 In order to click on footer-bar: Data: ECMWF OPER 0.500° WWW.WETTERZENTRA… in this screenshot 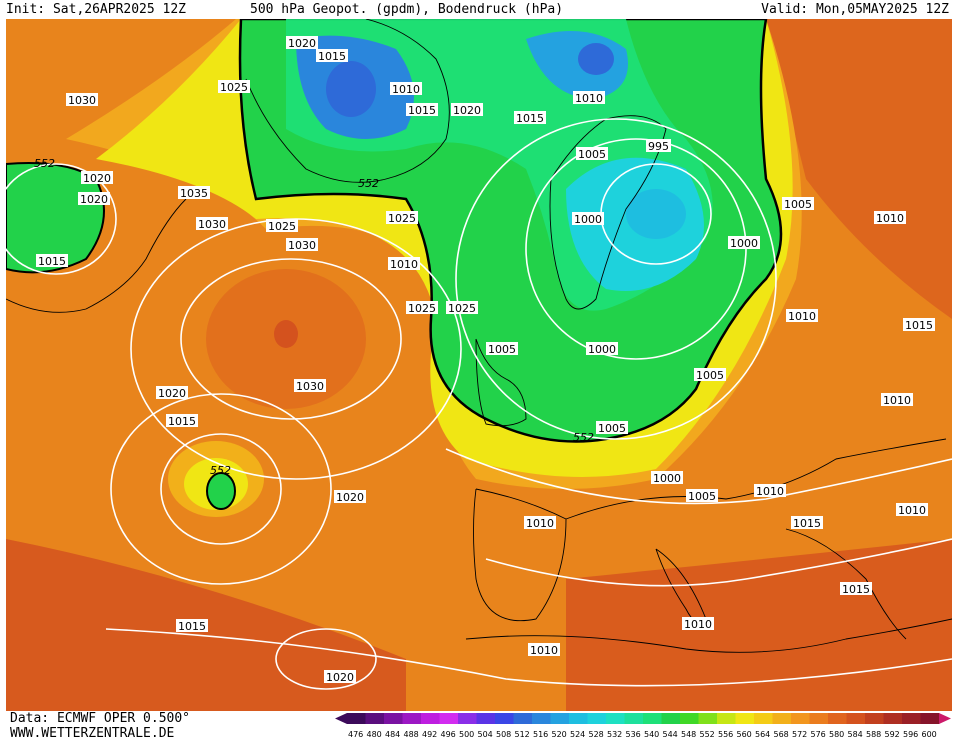, I will do `click(479, 726)`.